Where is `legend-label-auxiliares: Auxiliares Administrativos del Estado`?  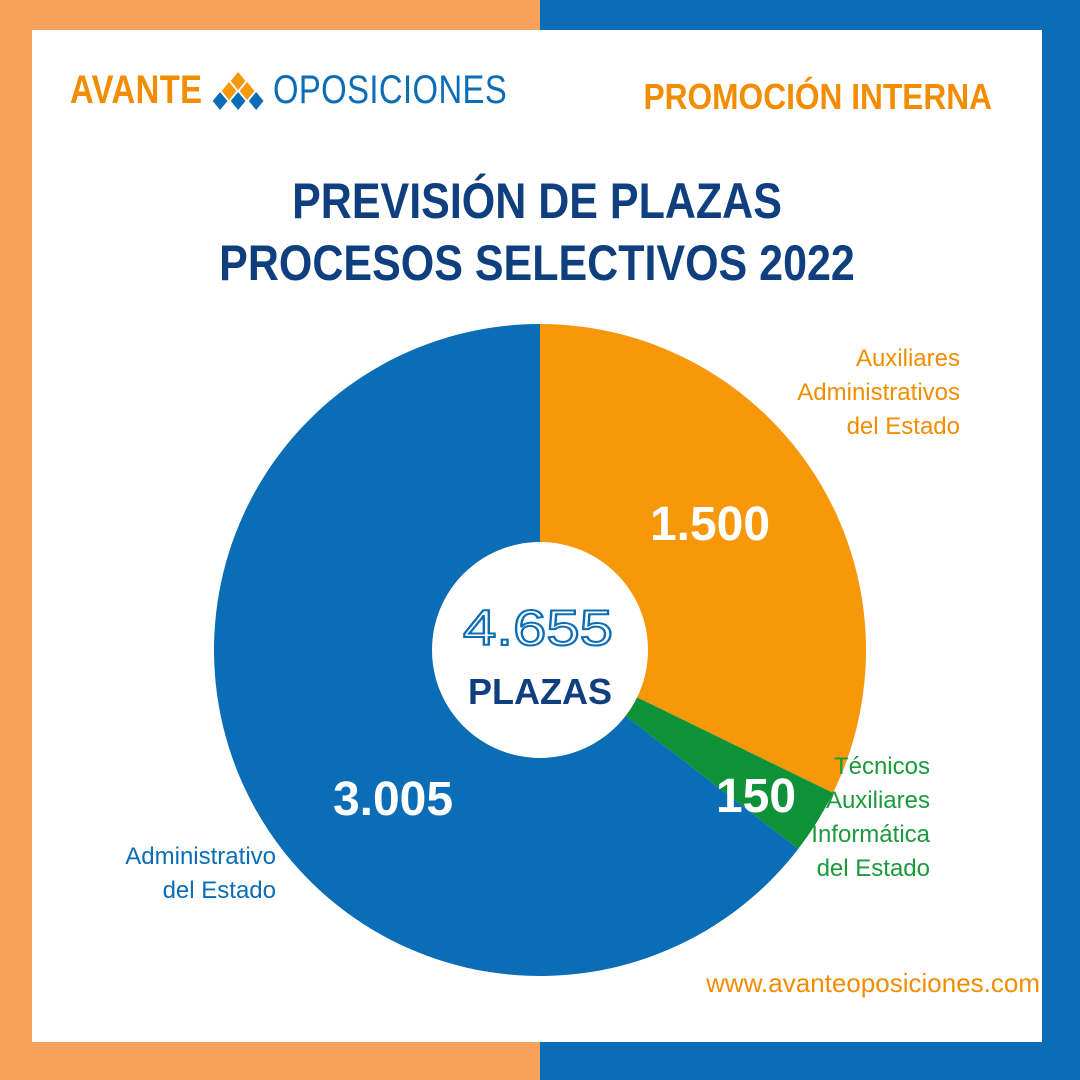 legend-label-auxiliares: Auxiliares Administrativos del Estado is located at coordinates (805, 393).